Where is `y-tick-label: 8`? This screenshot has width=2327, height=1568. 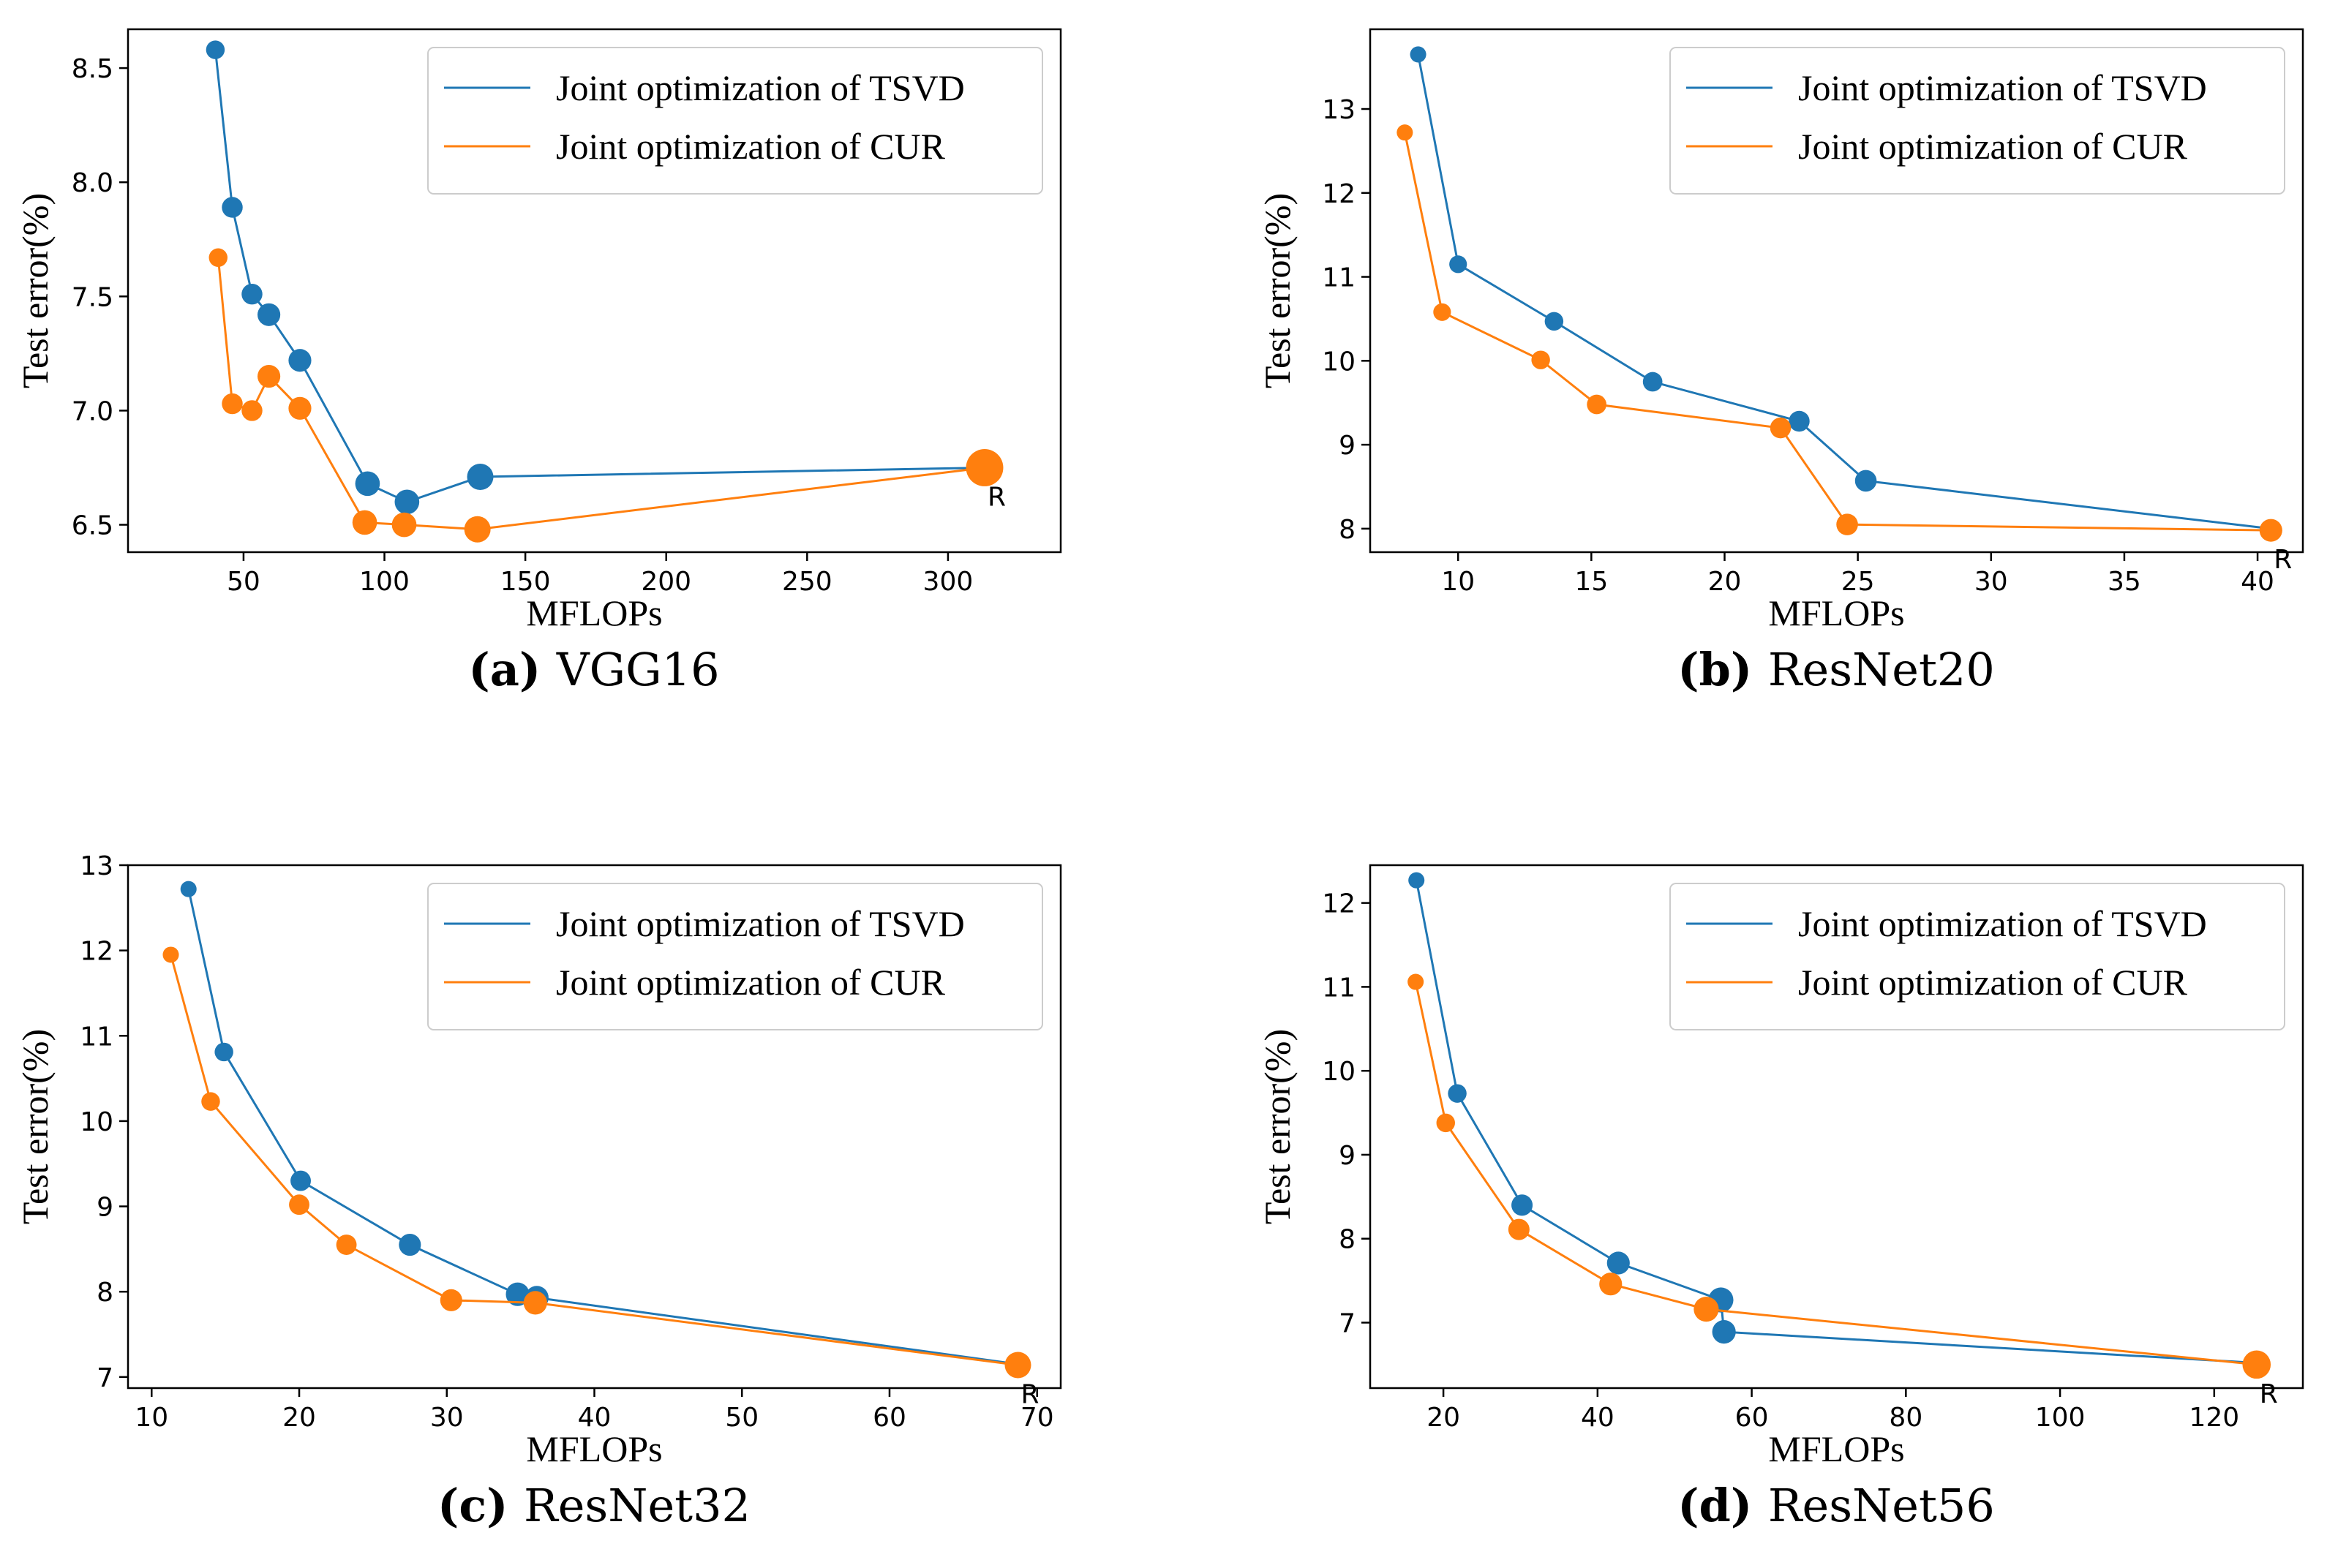 y-tick-label: 8 is located at coordinates (1347, 1240).